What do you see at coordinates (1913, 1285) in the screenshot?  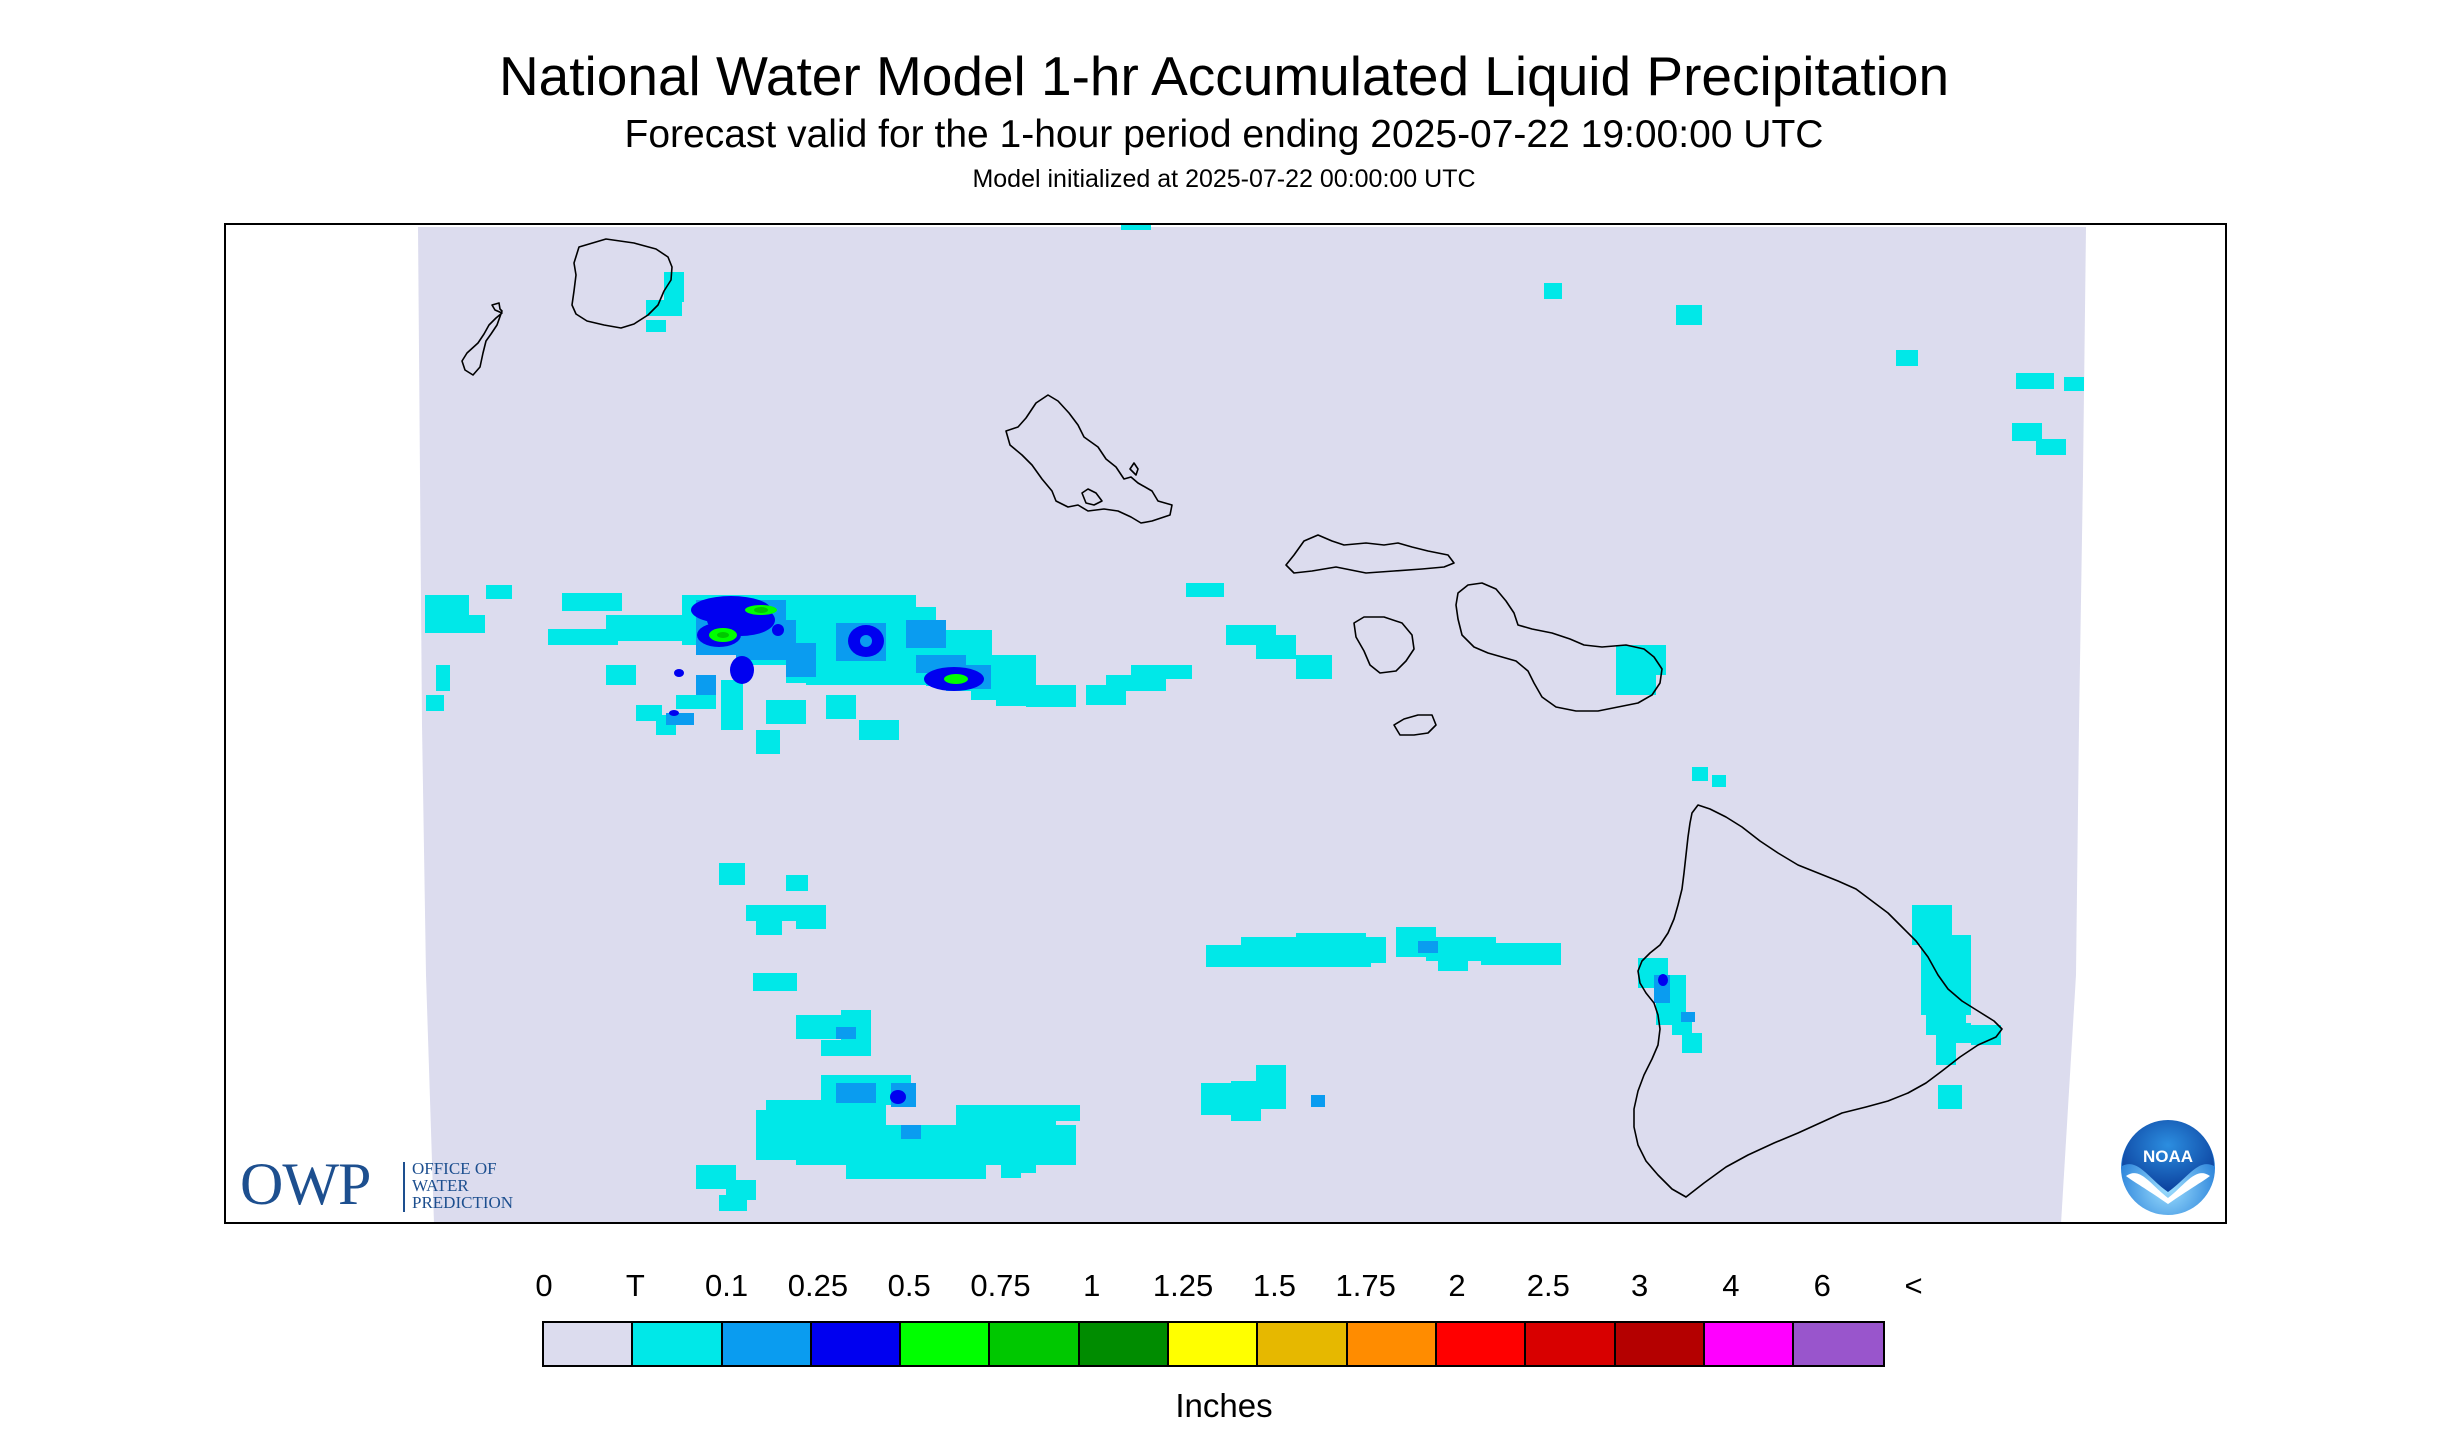 I see `legend-label: <` at bounding box center [1913, 1285].